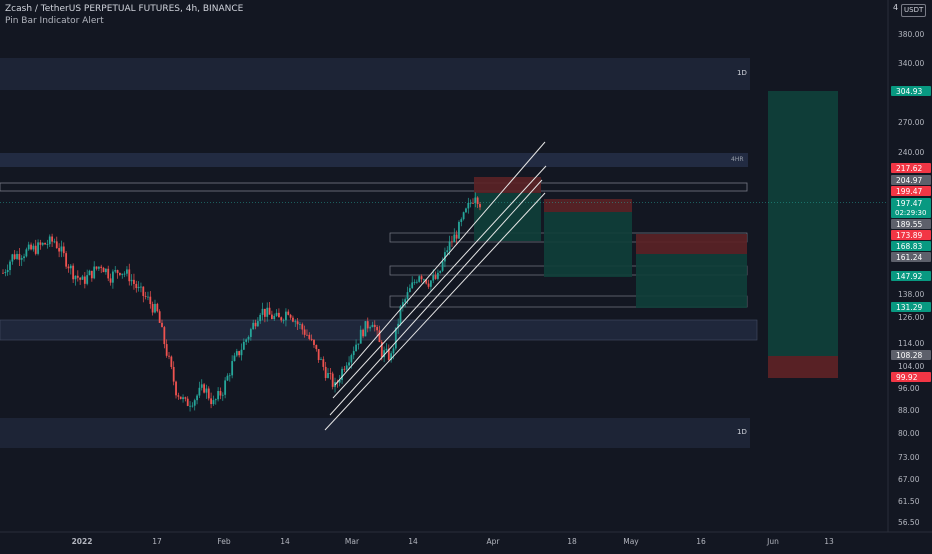 The width and height of the screenshot is (932, 554). What do you see at coordinates (572, 541) in the screenshot?
I see `x-tick-label: 18` at bounding box center [572, 541].